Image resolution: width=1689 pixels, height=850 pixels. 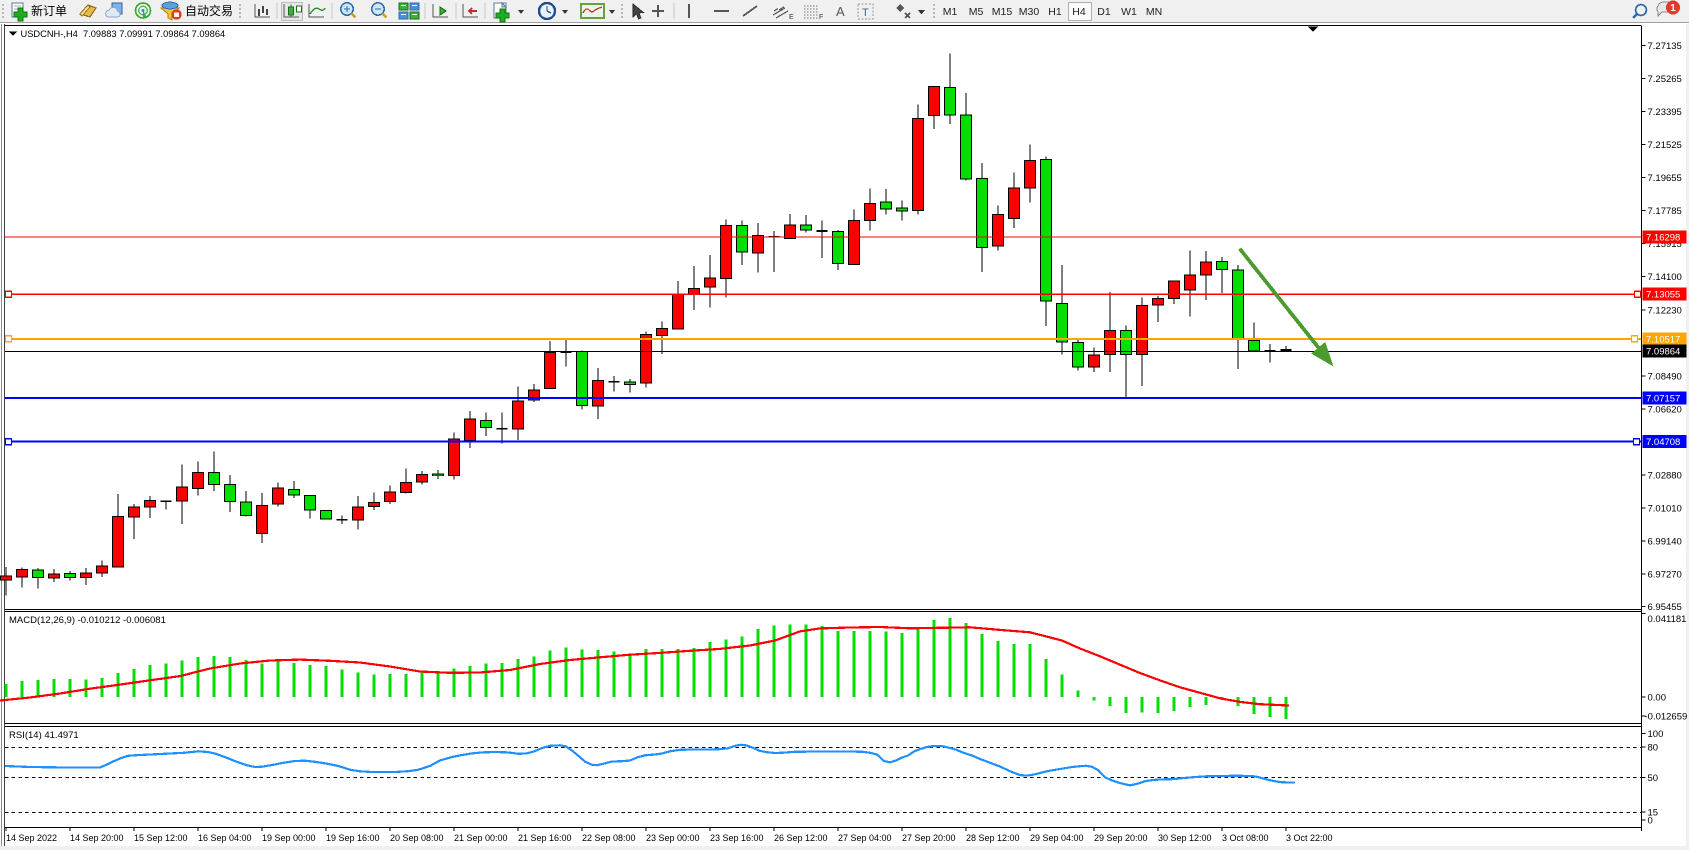 What do you see at coordinates (481, 838) in the screenshot?
I see `svg-text: 21 Sep 00:00` at bounding box center [481, 838].